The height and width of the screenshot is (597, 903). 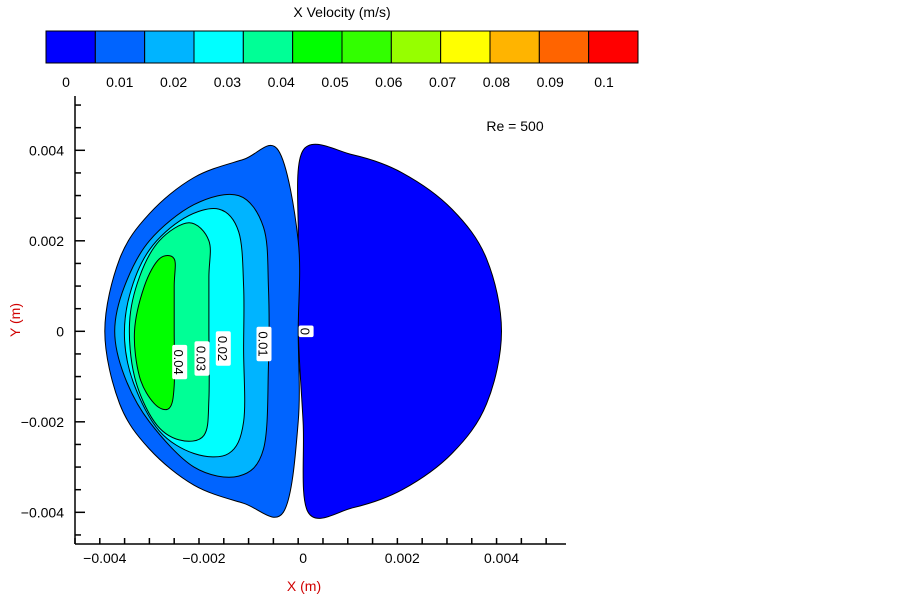 I want to click on y-axis-label: Y (m), so click(x=15, y=320).